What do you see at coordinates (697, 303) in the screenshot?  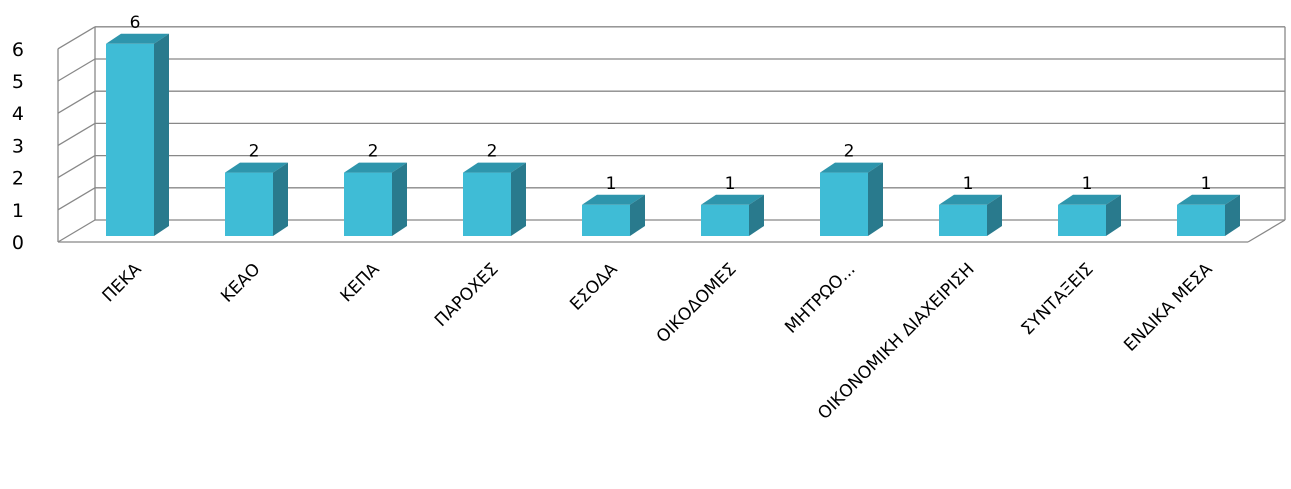 I see `x-tick-label: ΟΙΚΟΔΟΜΕΣ` at bounding box center [697, 303].